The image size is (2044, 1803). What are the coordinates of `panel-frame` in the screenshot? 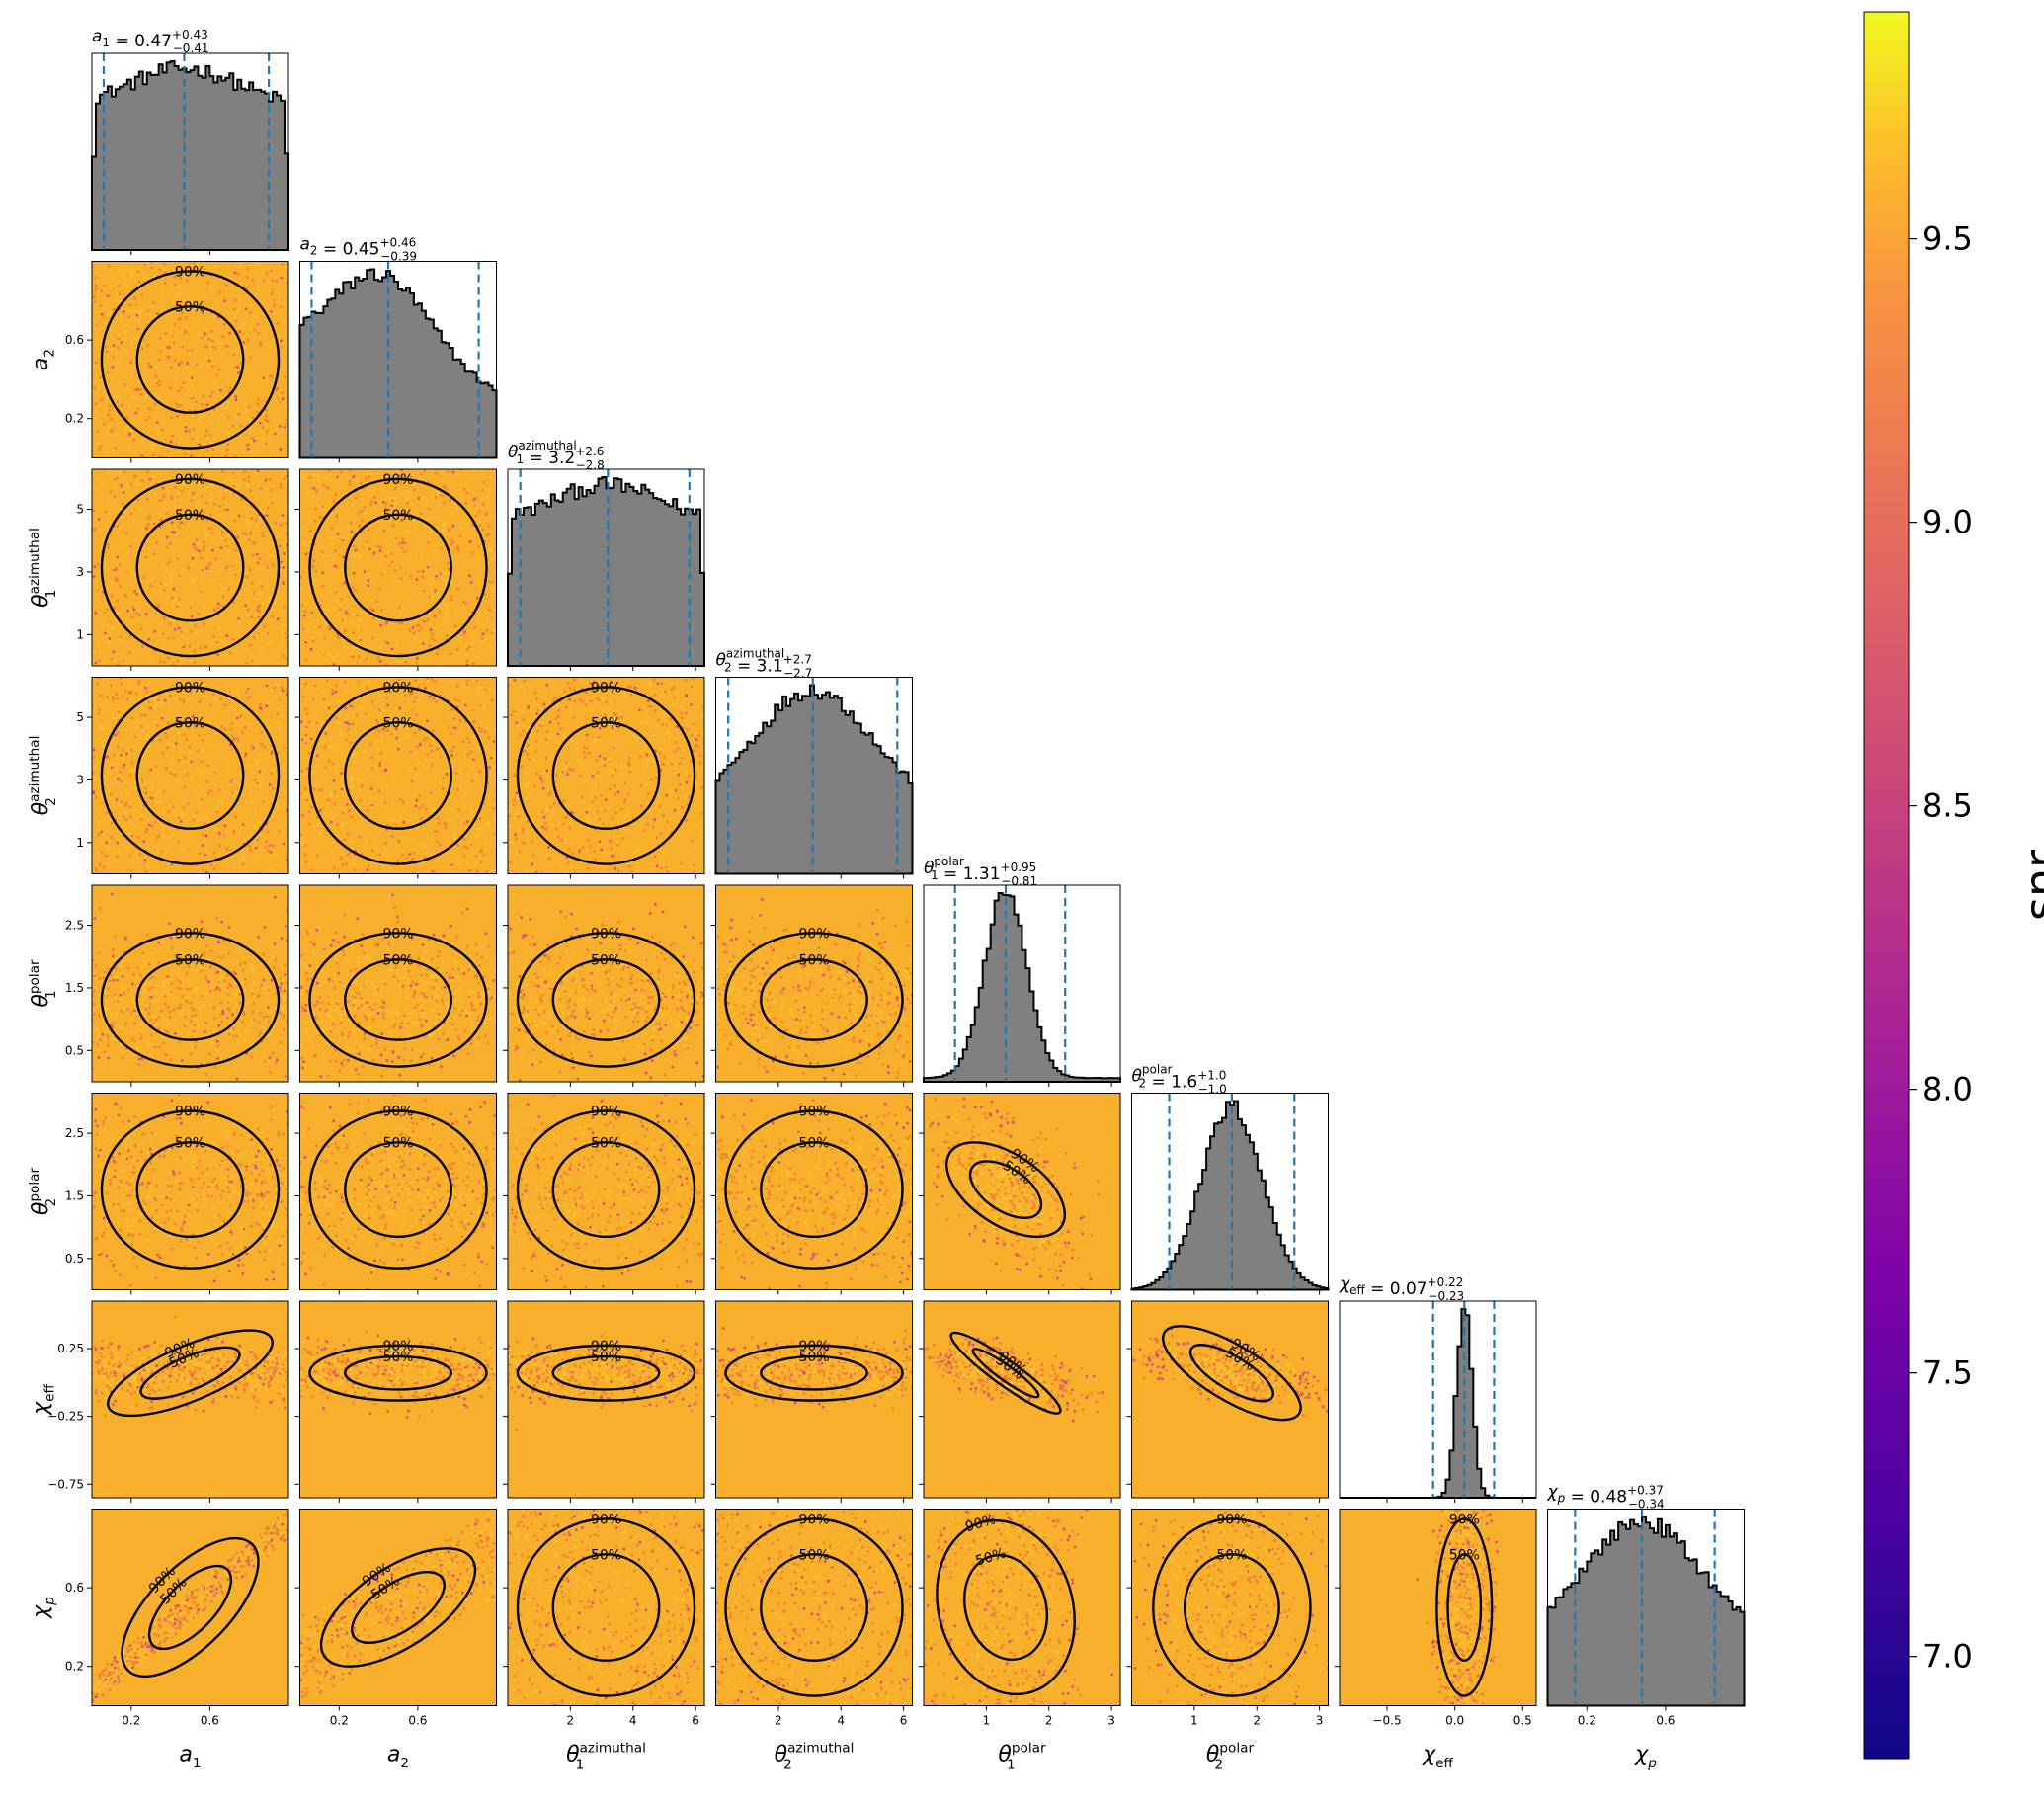 It's located at (606, 775).